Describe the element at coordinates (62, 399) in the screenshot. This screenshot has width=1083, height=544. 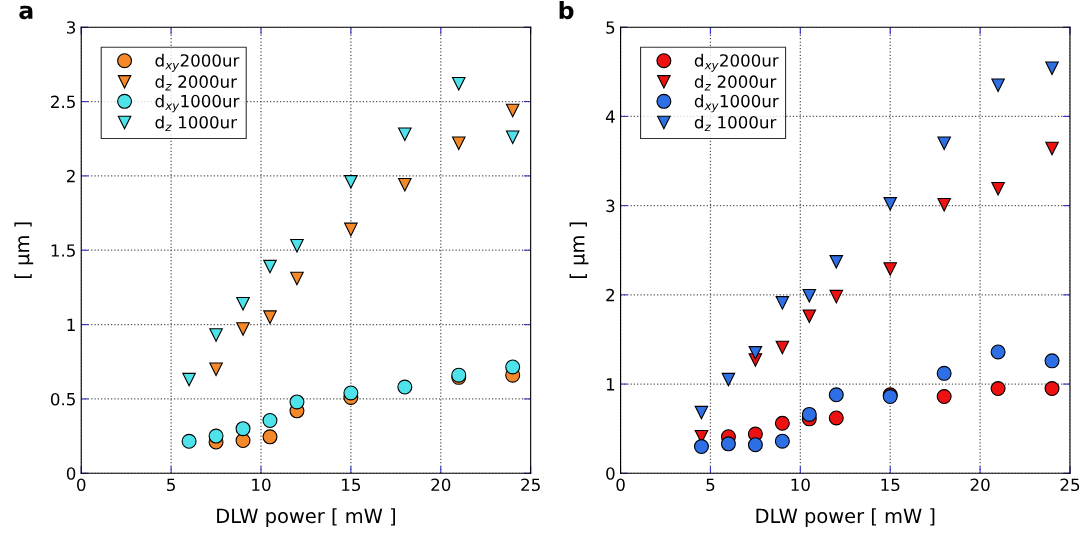
I see `y-tick-label: 0.5` at that location.